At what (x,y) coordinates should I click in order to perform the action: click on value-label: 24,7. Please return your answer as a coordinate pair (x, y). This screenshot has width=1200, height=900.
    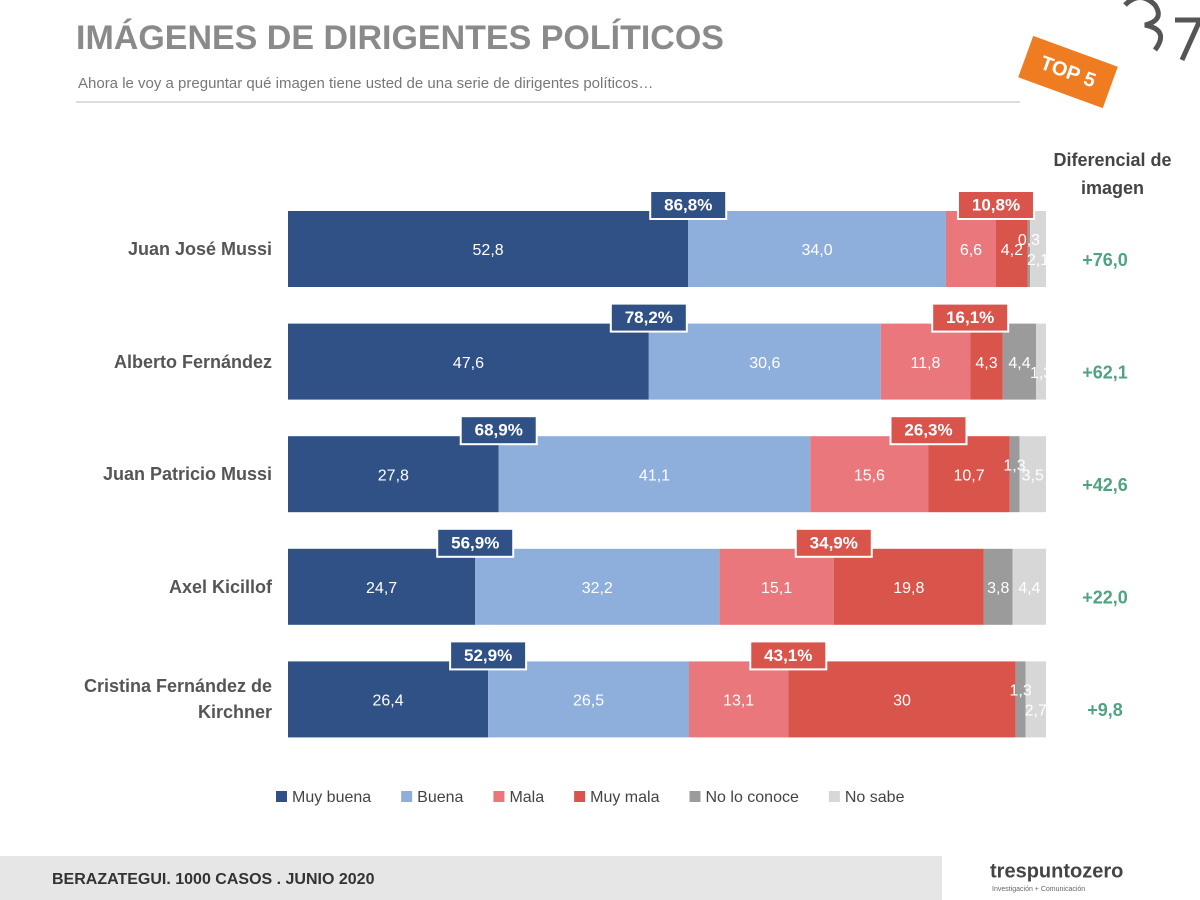
    Looking at the image, I should click on (381, 588).